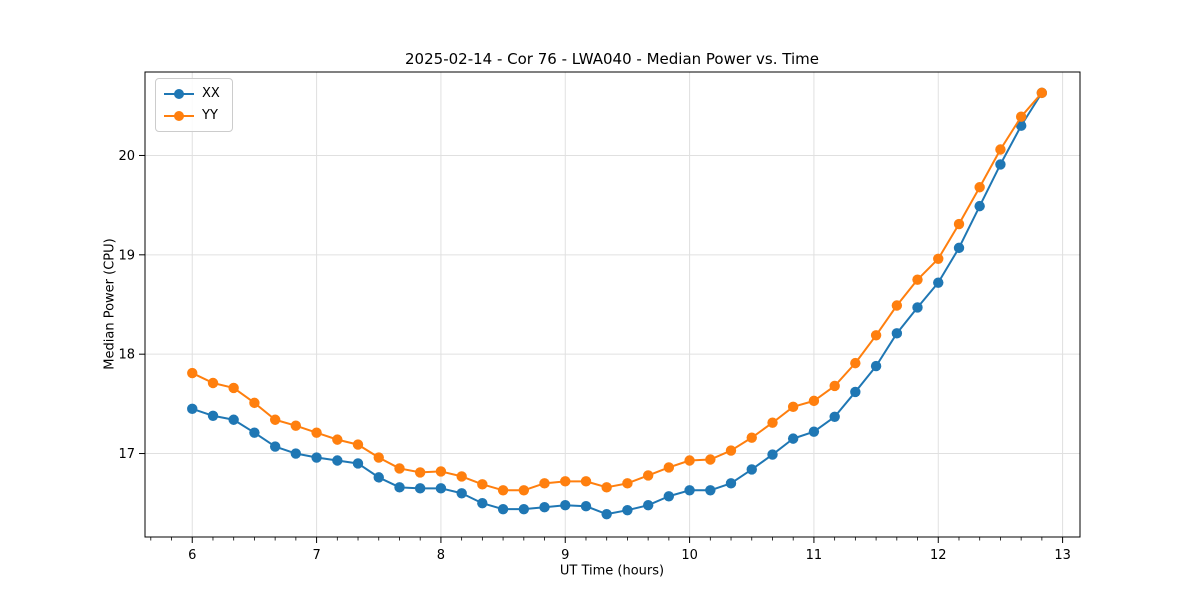  I want to click on svg-text: 6, so click(192, 555).